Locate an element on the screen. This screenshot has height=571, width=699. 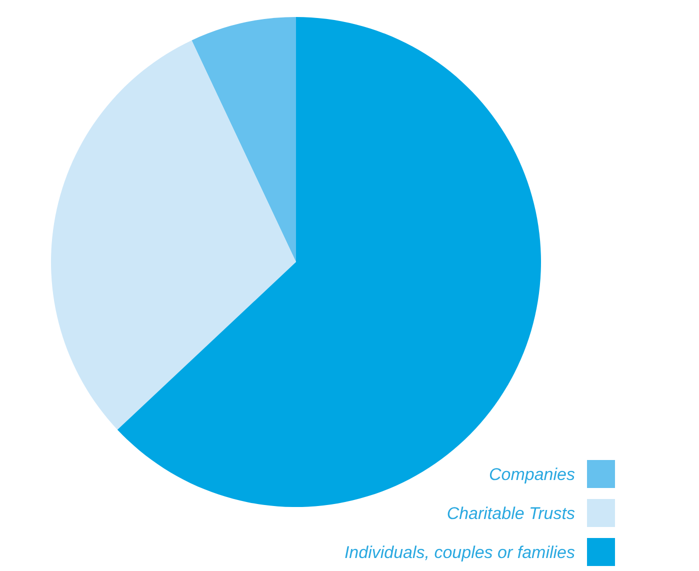
legend-label: Companies is located at coordinates (532, 474).